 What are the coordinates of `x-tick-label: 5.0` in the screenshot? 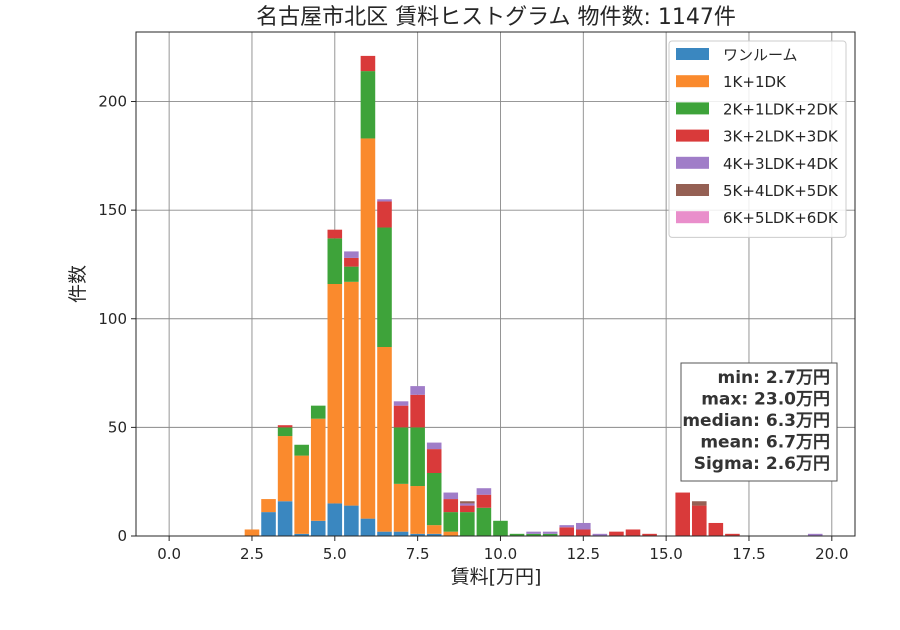 It's located at (335, 554).